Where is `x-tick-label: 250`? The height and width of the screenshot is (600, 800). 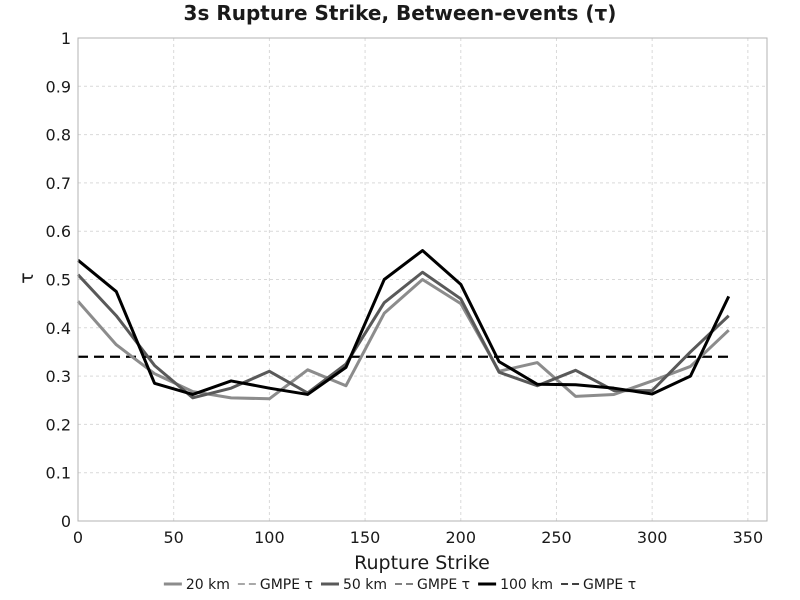
x-tick-label: 250 is located at coordinates (556, 537).